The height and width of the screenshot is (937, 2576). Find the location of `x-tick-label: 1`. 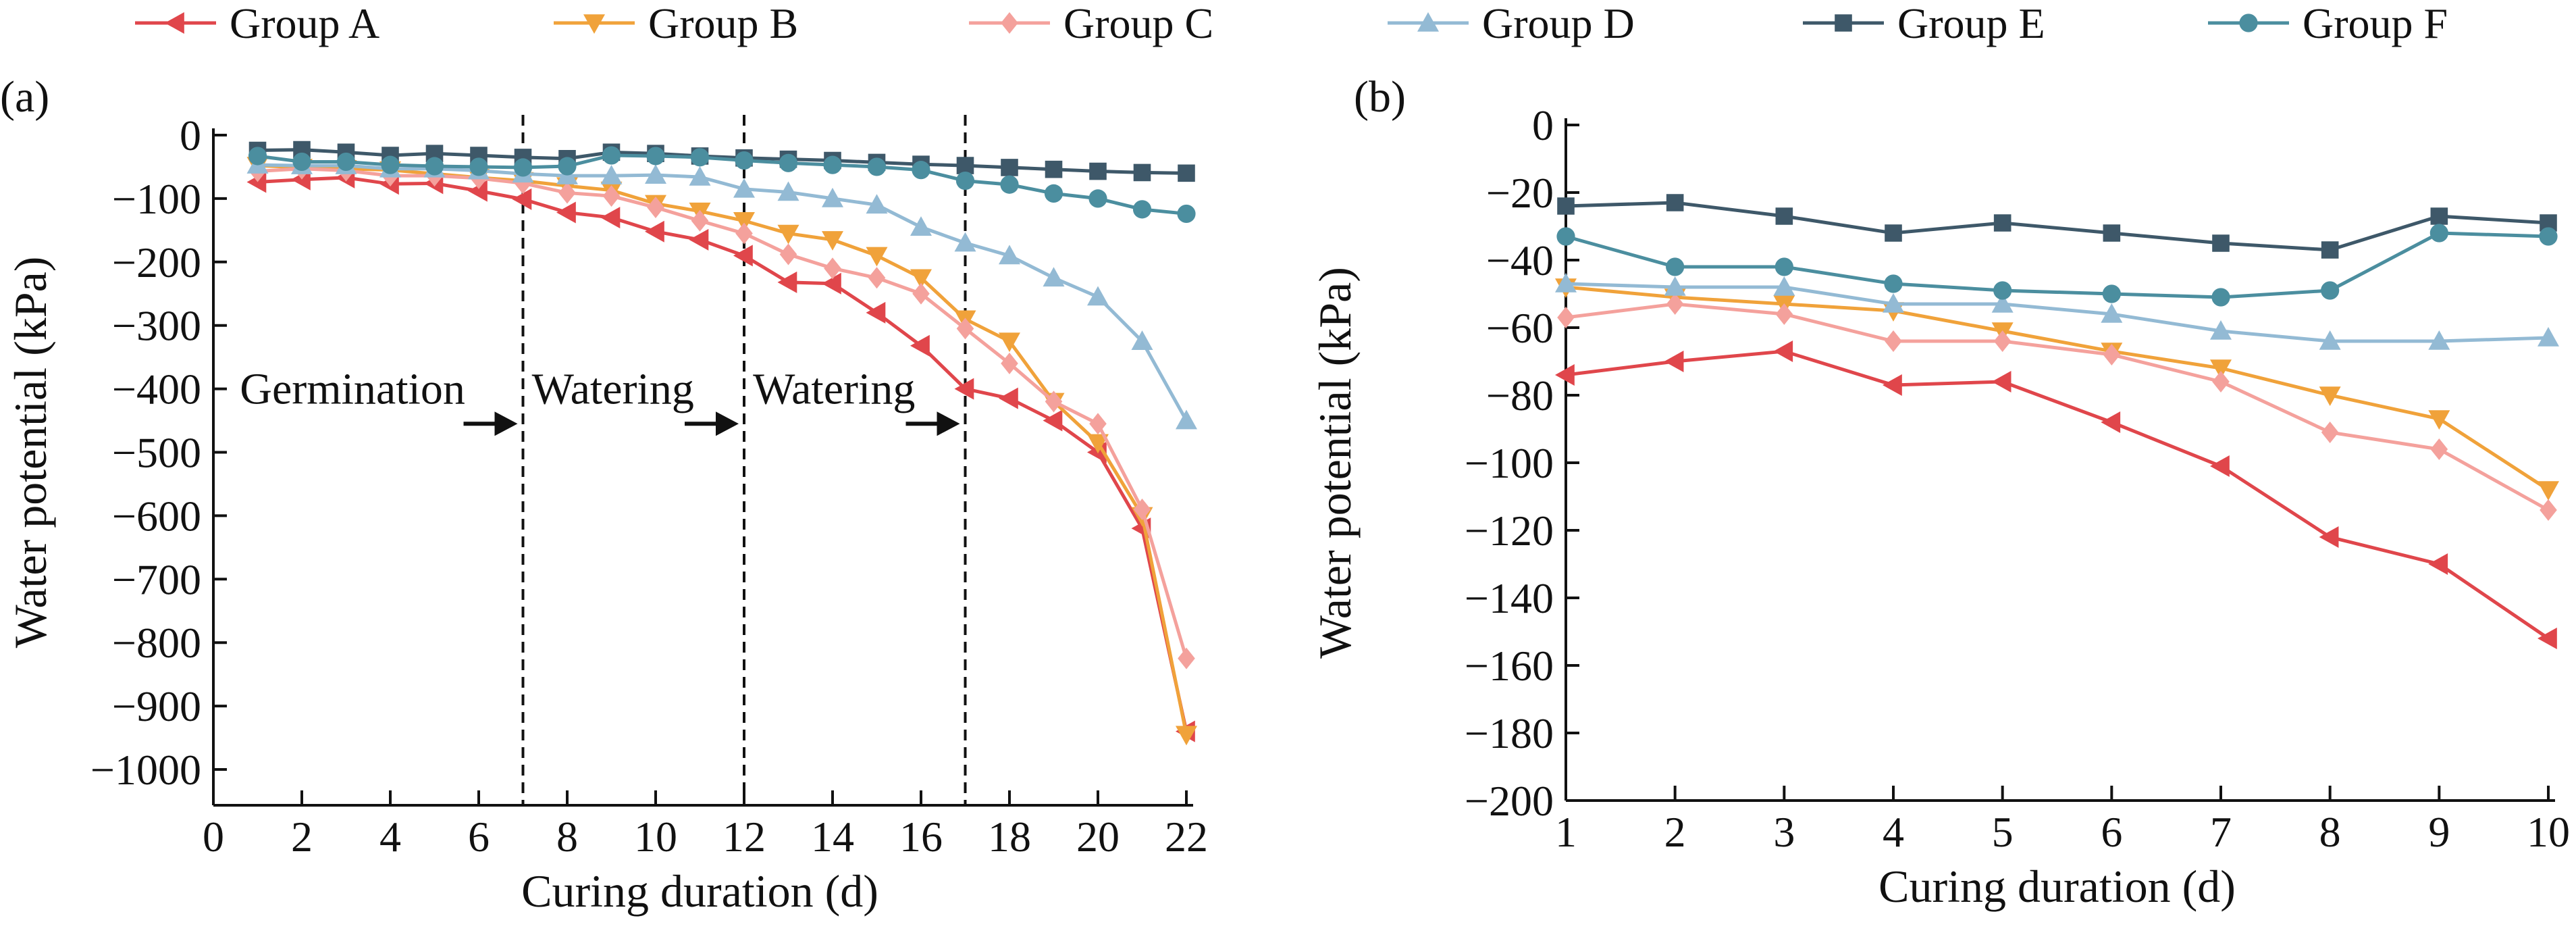

x-tick-label: 1 is located at coordinates (1566, 832).